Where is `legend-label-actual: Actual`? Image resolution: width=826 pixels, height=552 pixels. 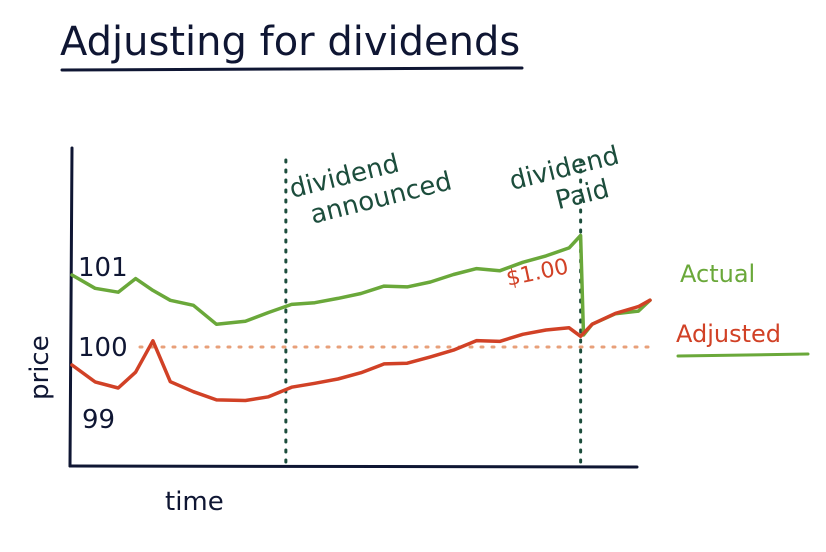 legend-label-actual: Actual is located at coordinates (717, 274).